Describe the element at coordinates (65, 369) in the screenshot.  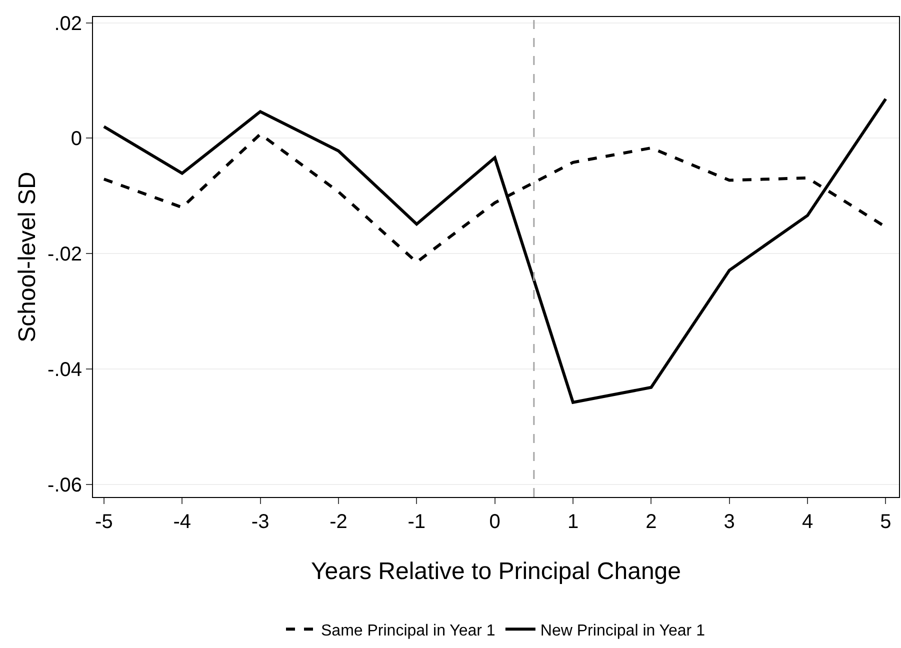
I see `y-tick-label: -.04` at that location.